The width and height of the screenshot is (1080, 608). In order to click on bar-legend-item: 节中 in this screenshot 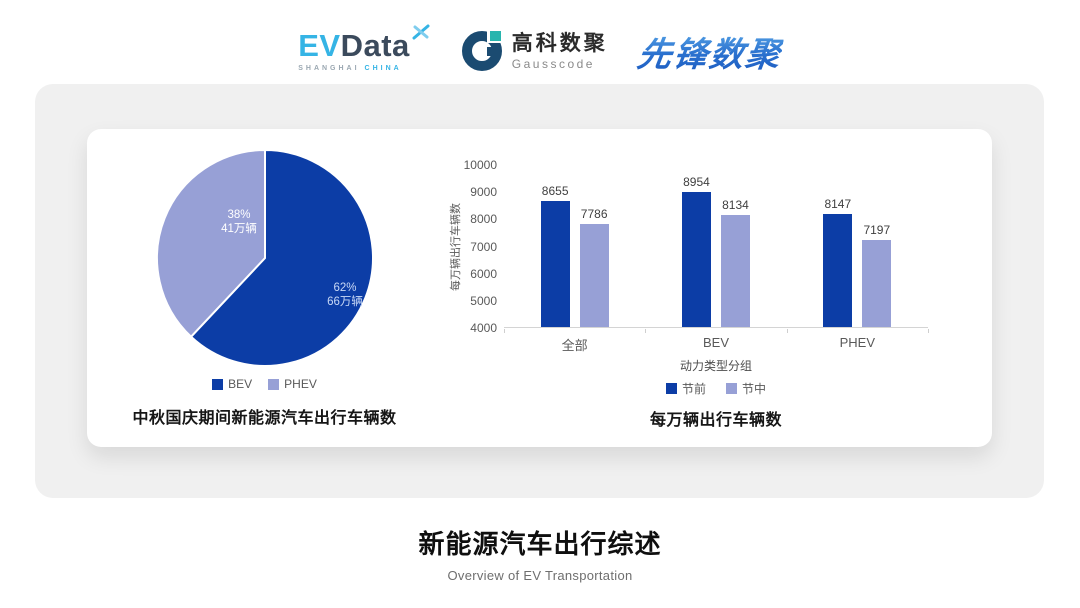, I will do `click(746, 388)`.